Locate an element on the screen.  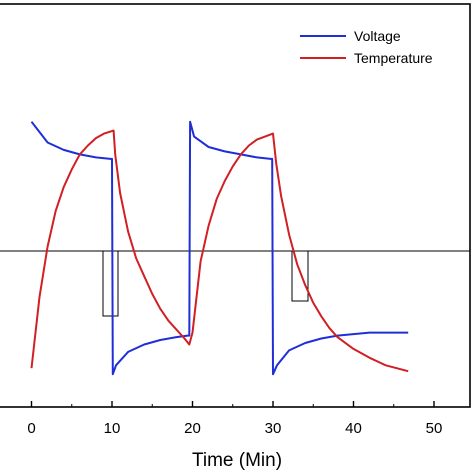
x-tick-label: 40 is located at coordinates (353, 428).